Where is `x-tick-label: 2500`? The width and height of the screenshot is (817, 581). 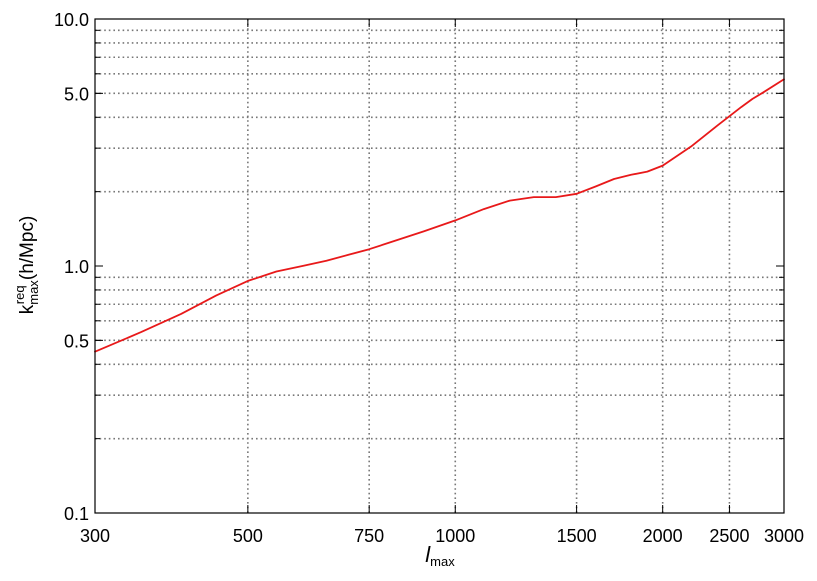
x-tick-label: 2500 is located at coordinates (729, 536).